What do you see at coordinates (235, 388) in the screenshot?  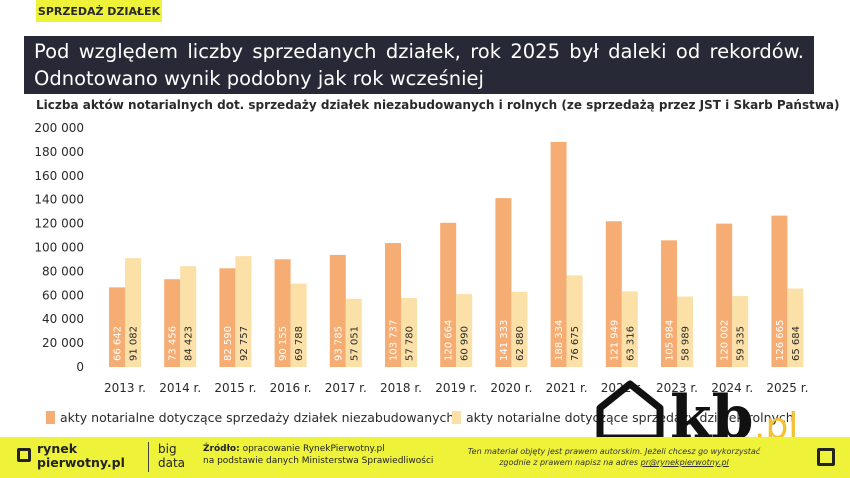 I see `x-tick-label: 2015 r.` at bounding box center [235, 388].